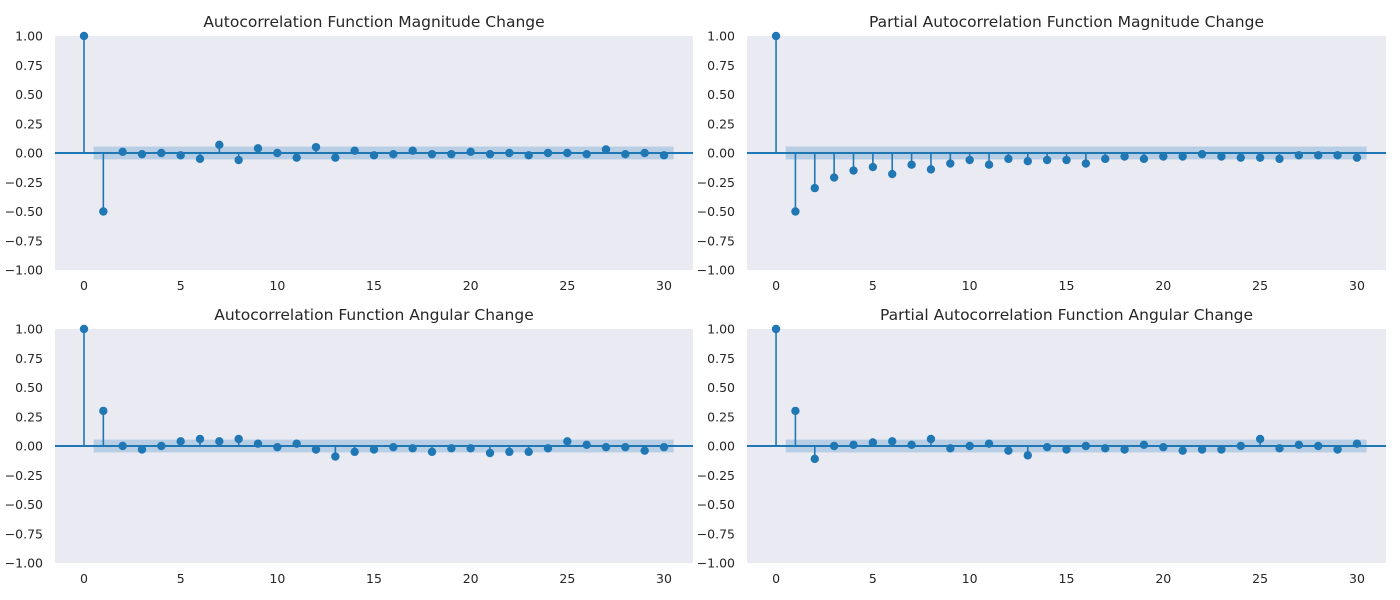 This screenshot has height=600, width=1400. What do you see at coordinates (664, 285) in the screenshot?
I see `x-tick-label: 30` at bounding box center [664, 285].